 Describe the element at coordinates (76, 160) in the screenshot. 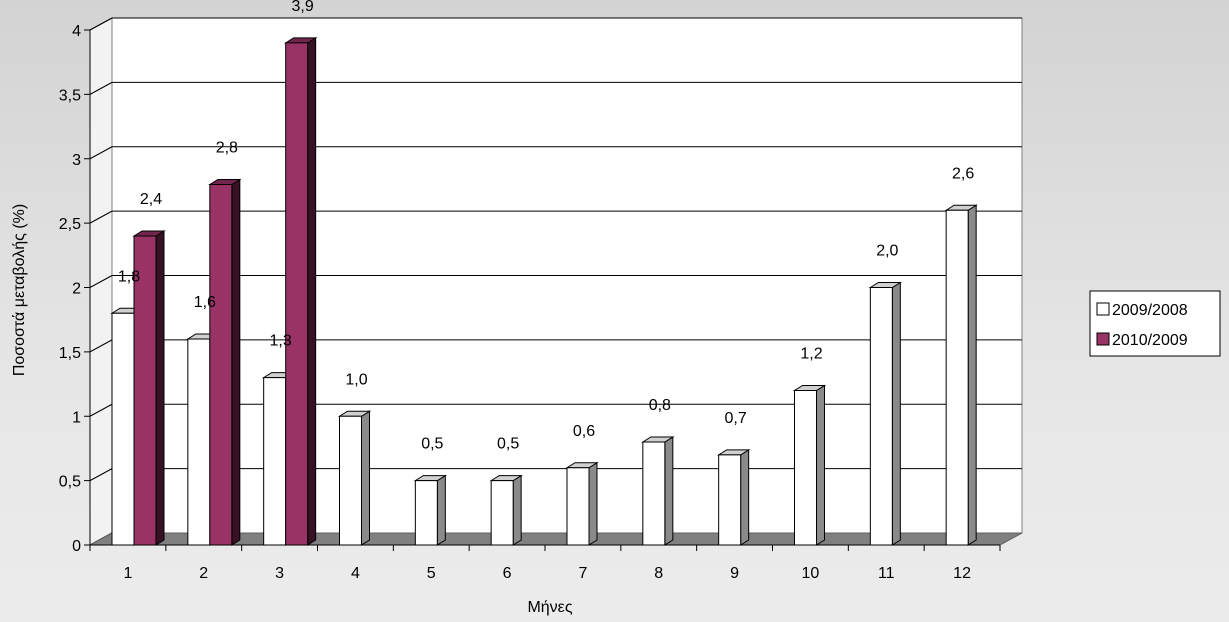

I see `y-tick-label: 3` at that location.